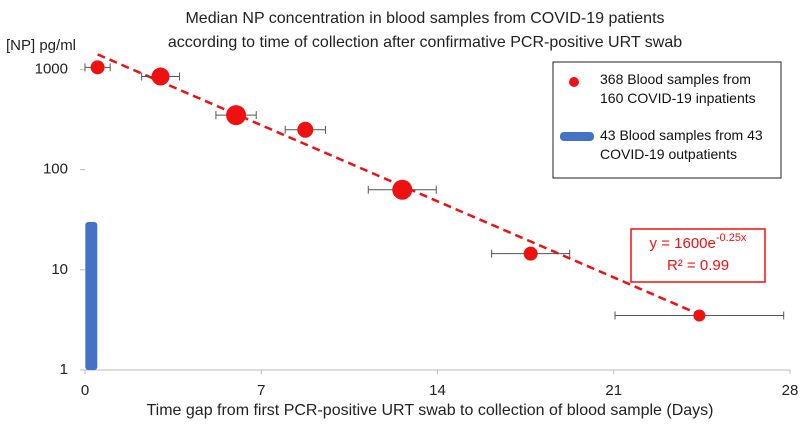 The height and width of the screenshot is (428, 802). Describe the element at coordinates (698, 255) in the screenshot. I see `annotation-box` at that location.